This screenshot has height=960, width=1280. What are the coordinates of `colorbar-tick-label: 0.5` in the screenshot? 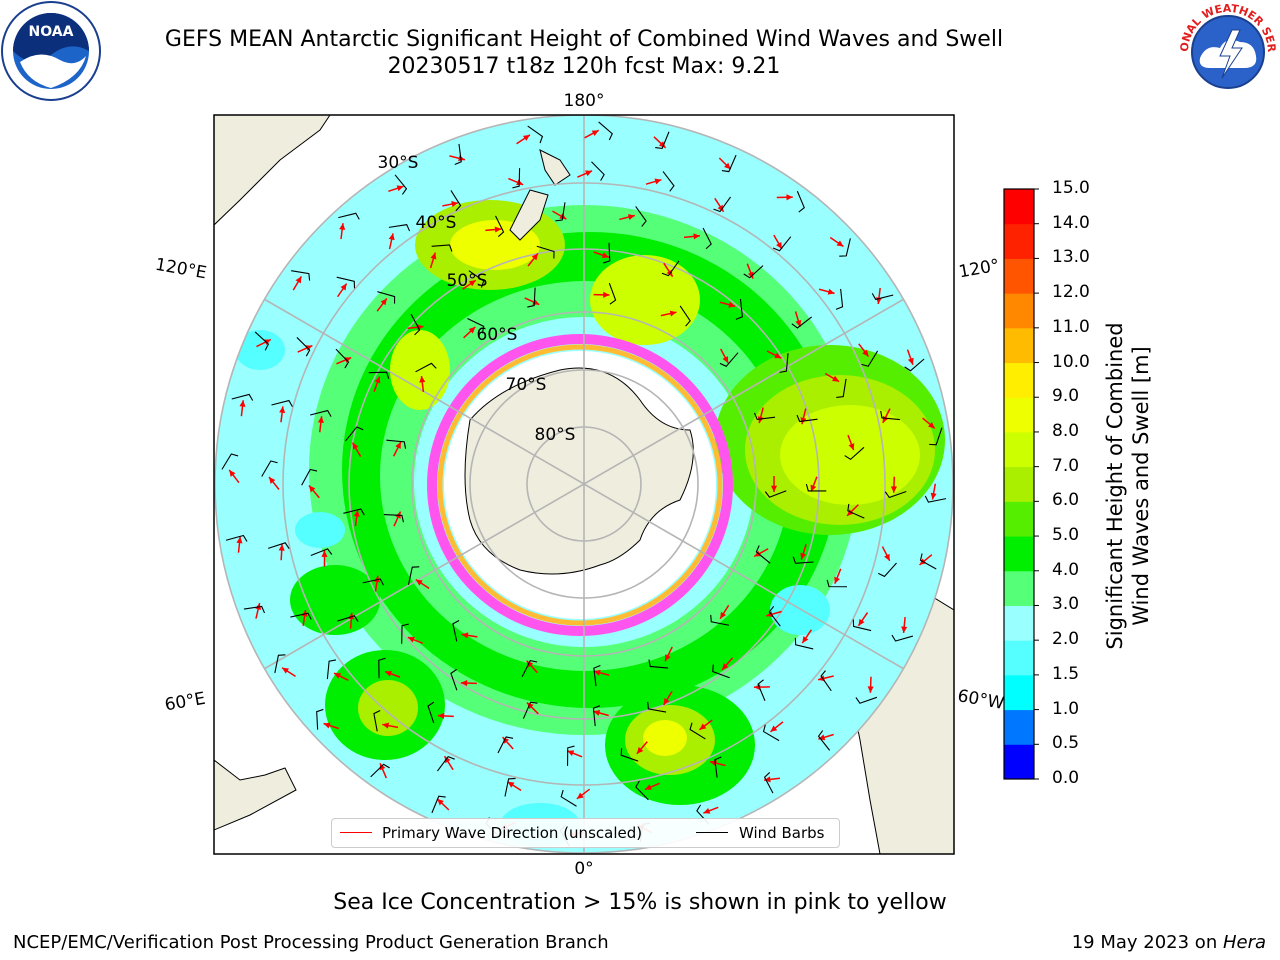 It's located at (1066, 743).